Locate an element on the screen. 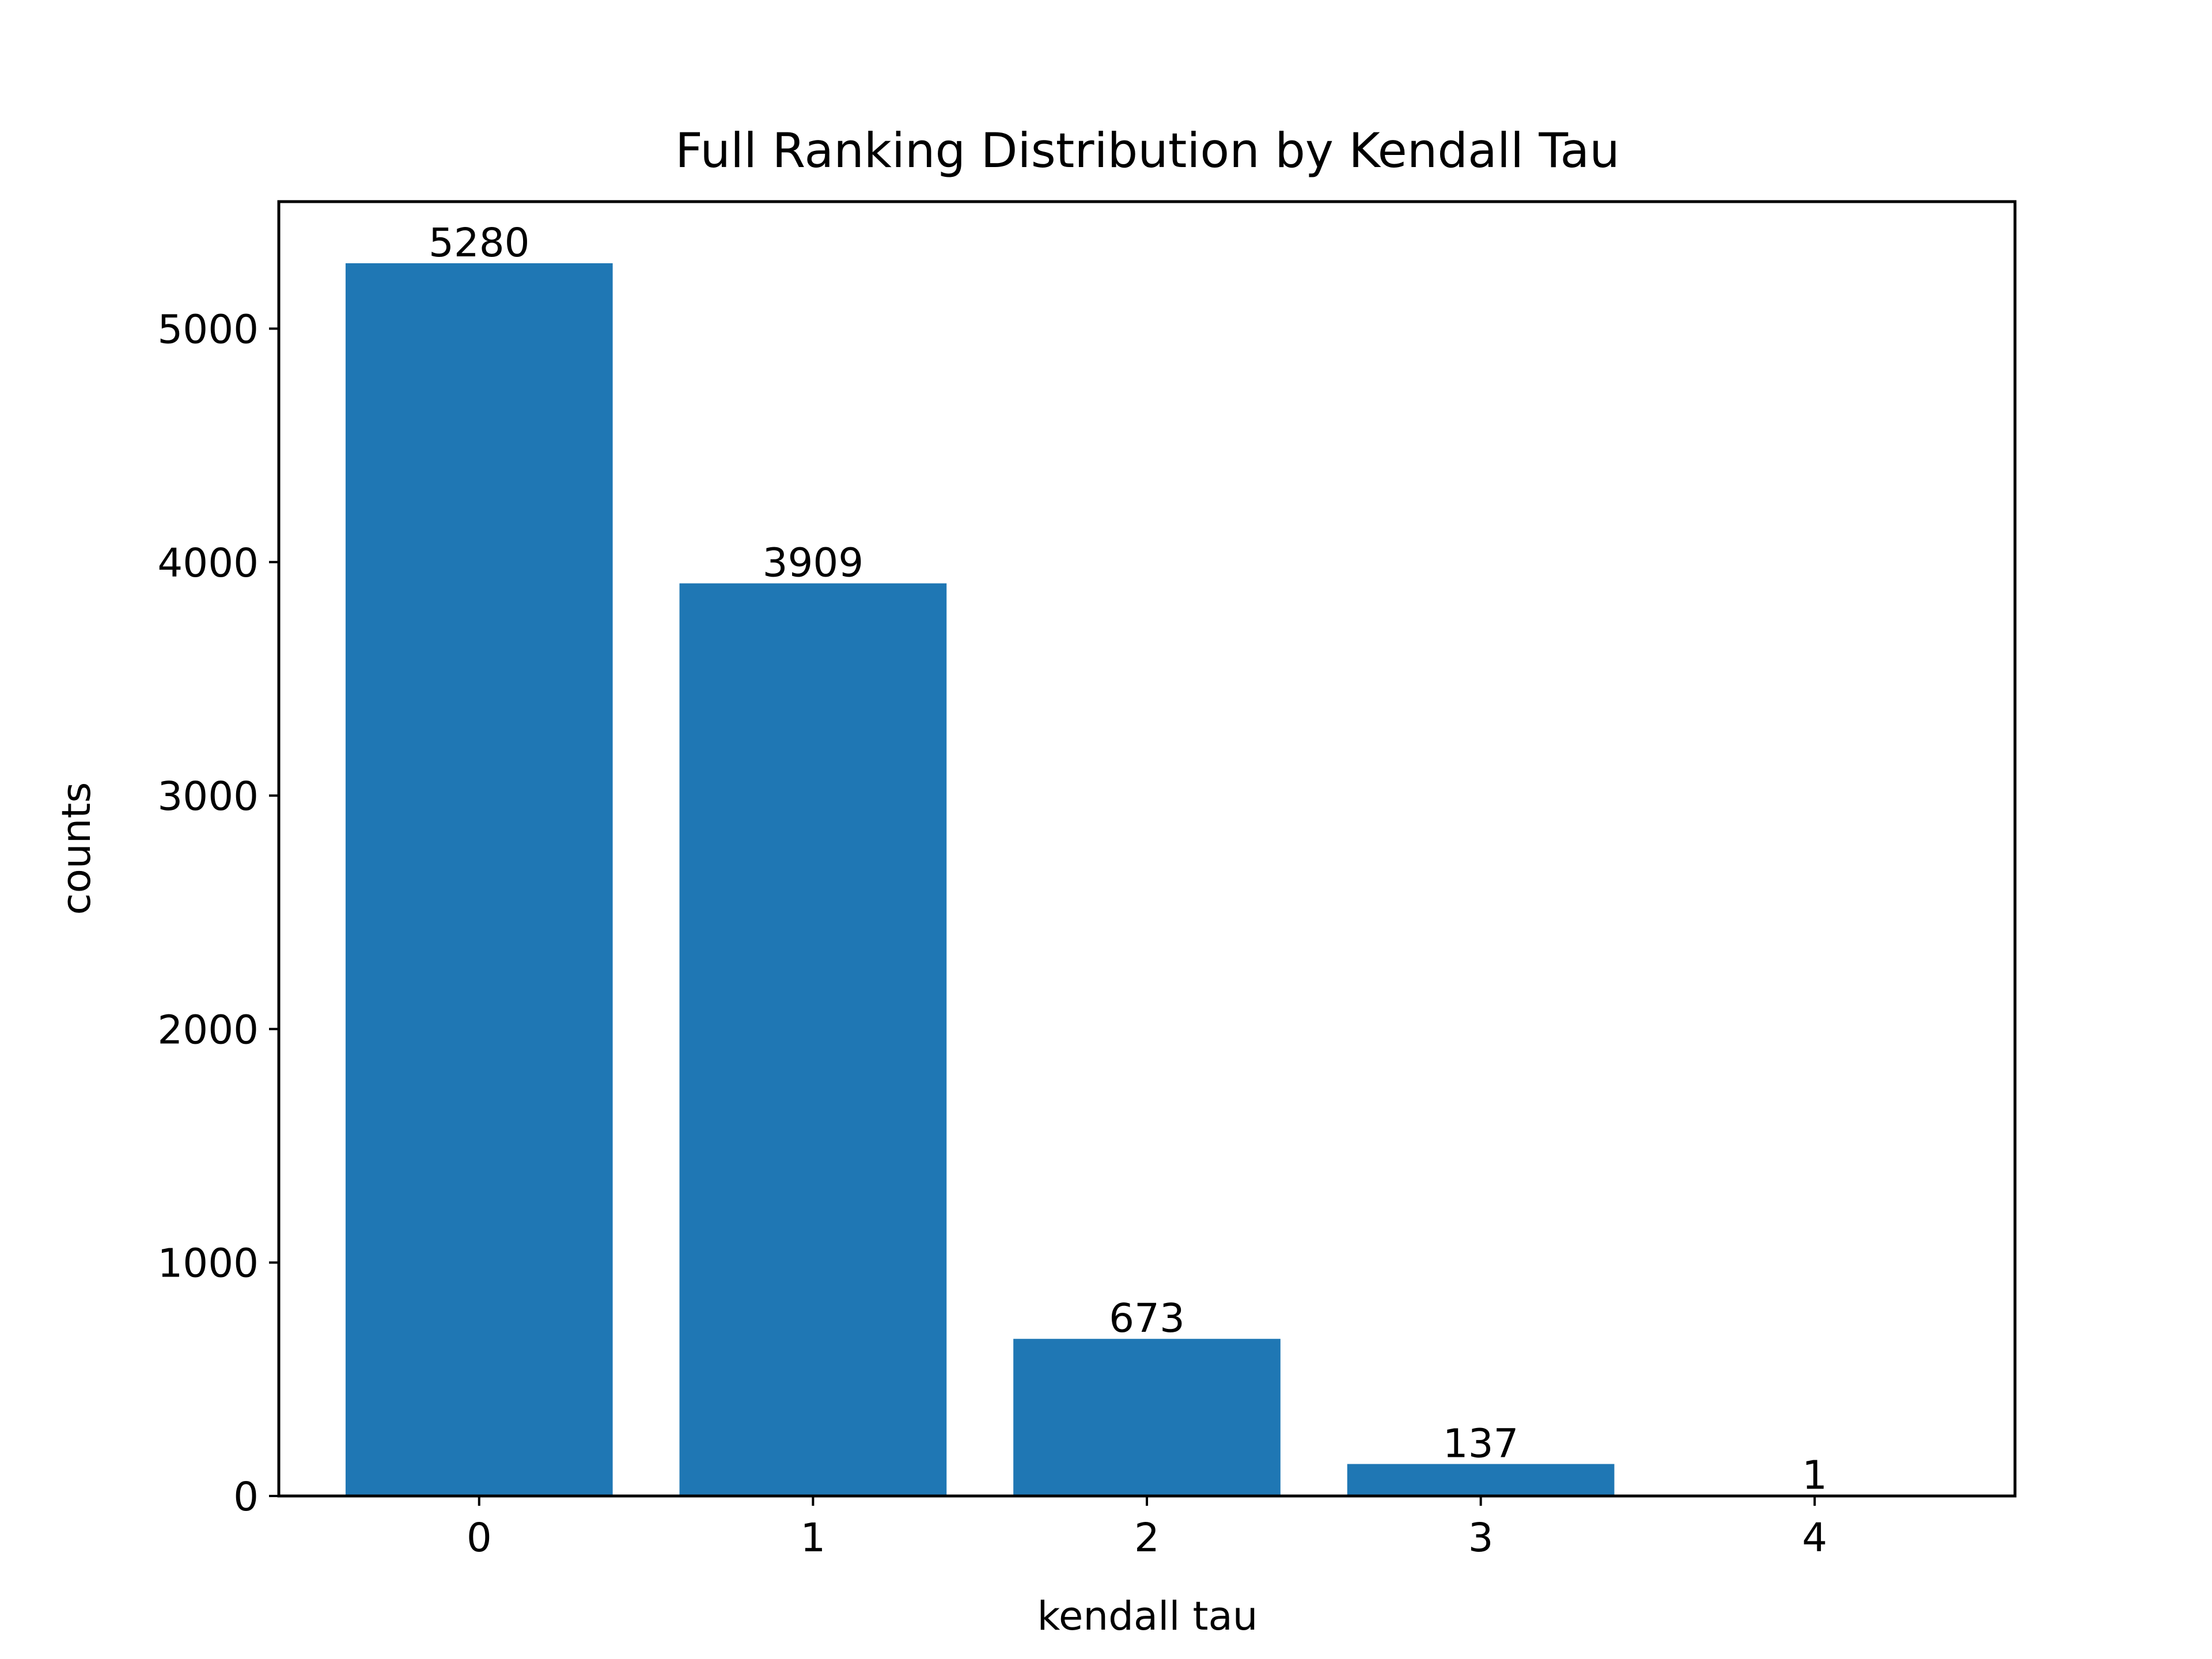 The image size is (2212, 1659). y-tick-label: 1000 is located at coordinates (208, 1264).